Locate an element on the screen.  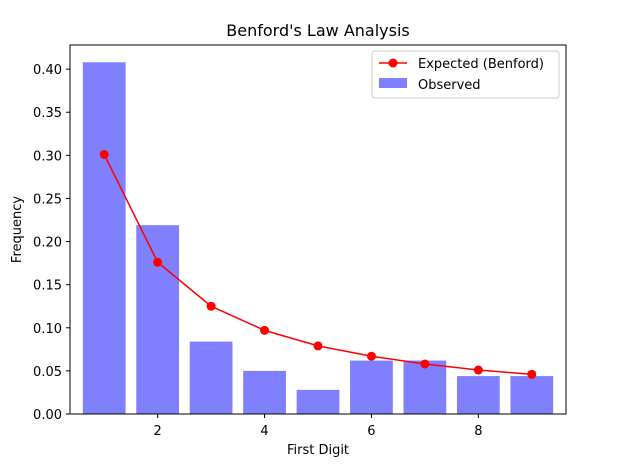
y-tick-label-0: 0.00 is located at coordinates (47, 415).